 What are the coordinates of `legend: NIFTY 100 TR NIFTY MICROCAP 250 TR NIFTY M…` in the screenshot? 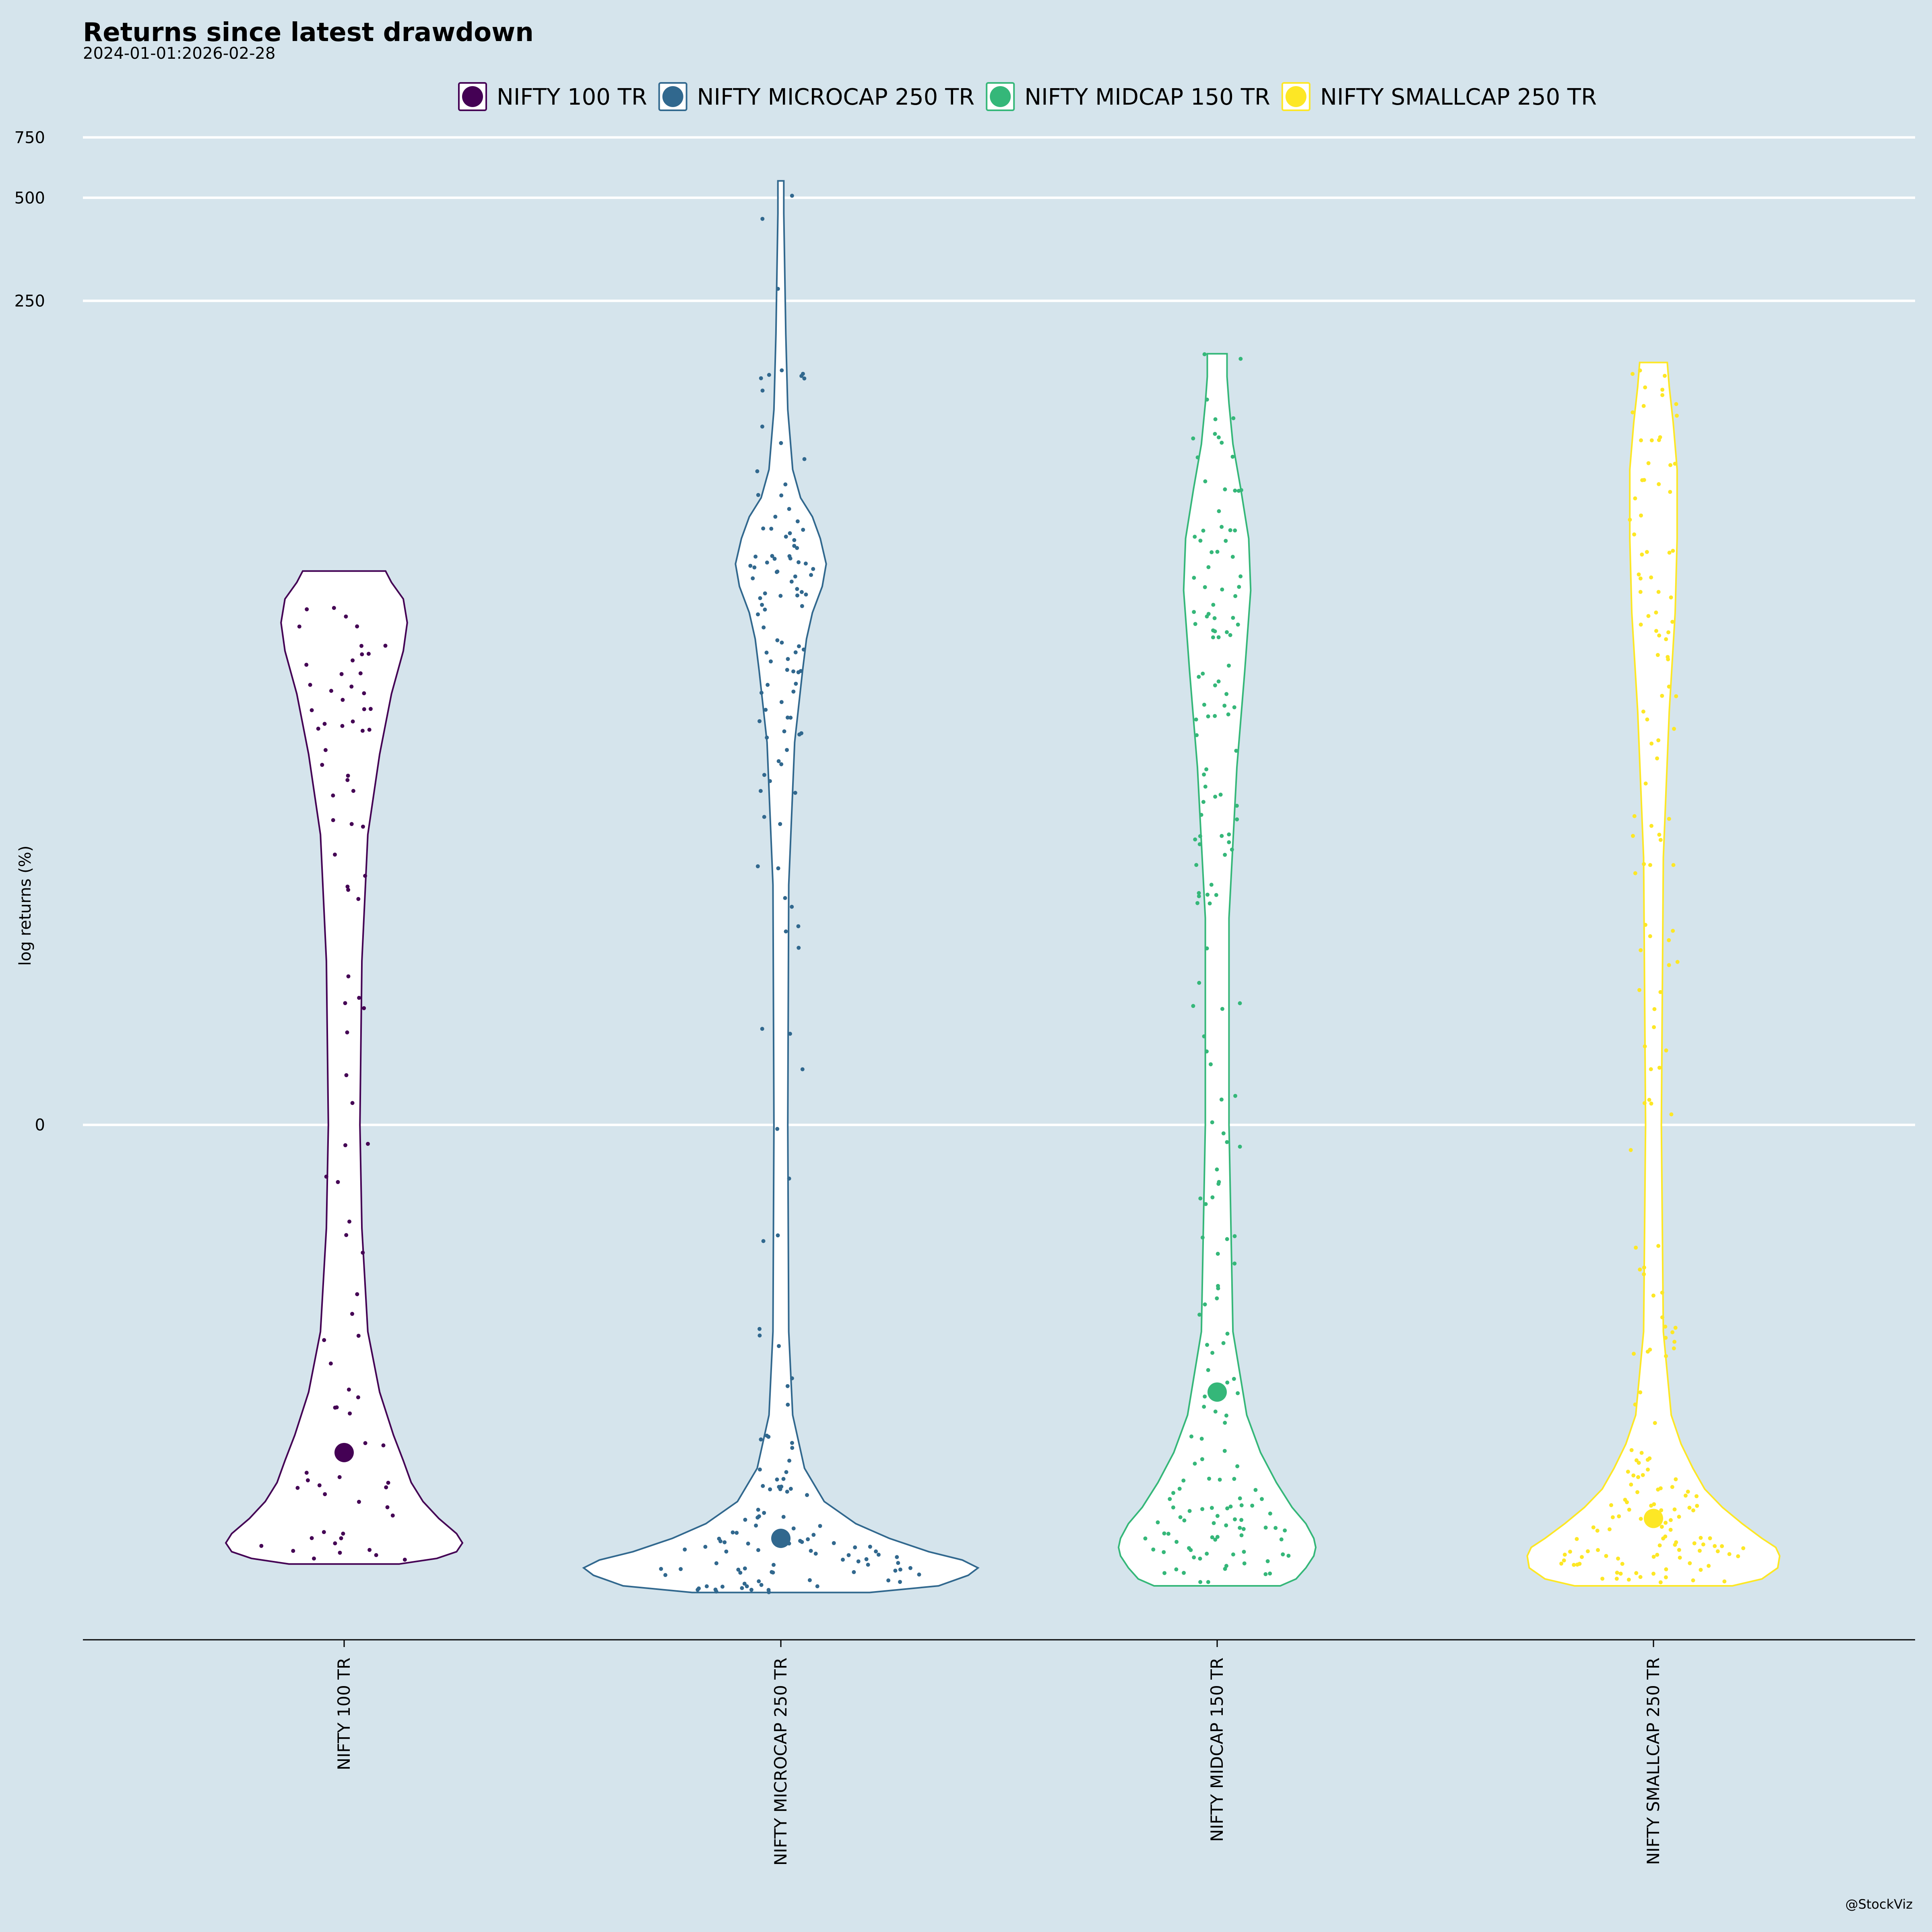 It's located at (1027, 96).